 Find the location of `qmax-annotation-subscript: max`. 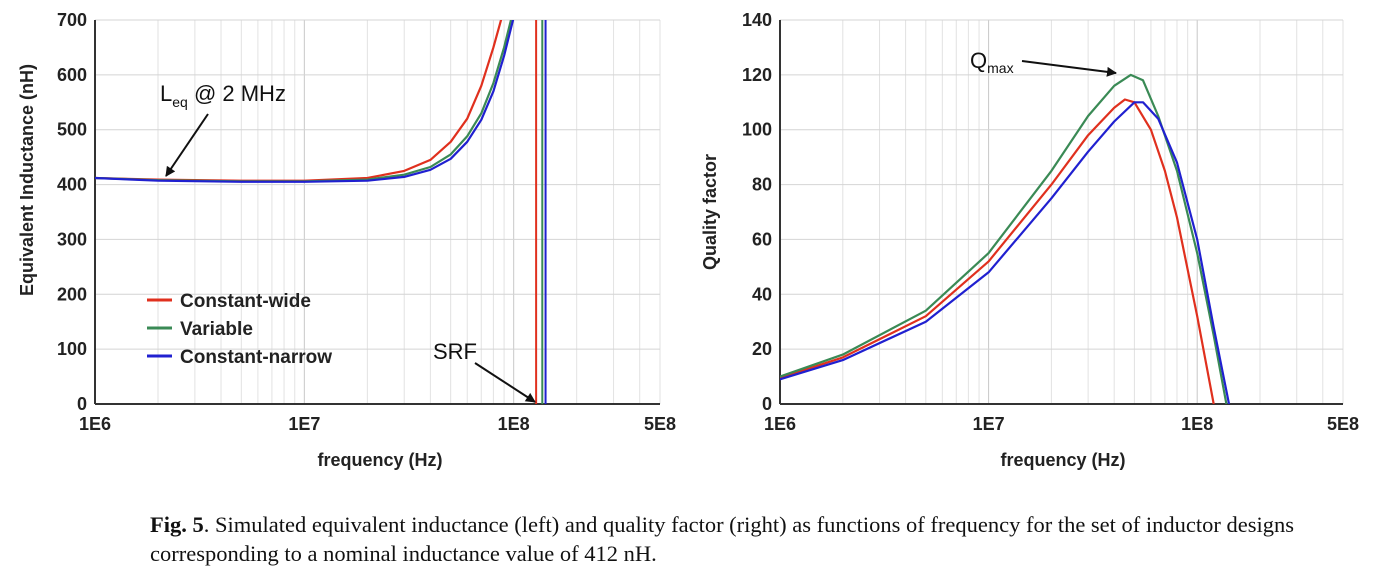

qmax-annotation-subscript: max is located at coordinates (1000, 68).